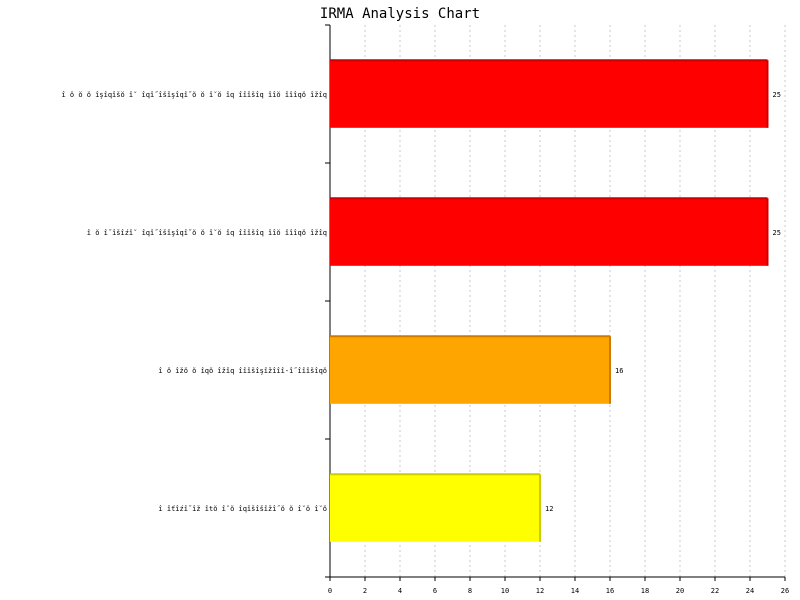 The height and width of the screenshot is (600, 800). What do you see at coordinates (785, 591) in the screenshot?
I see `x-tick-label: 26` at bounding box center [785, 591].